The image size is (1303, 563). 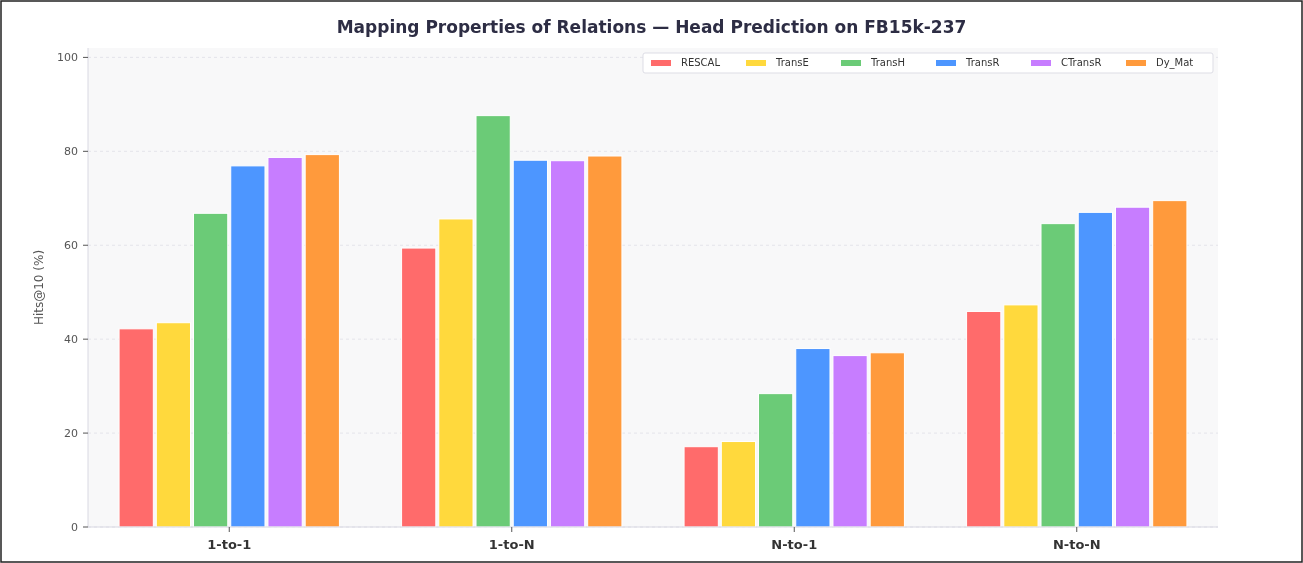 What do you see at coordinates (67, 57) in the screenshot?
I see `y-tick-label: 100` at bounding box center [67, 57].